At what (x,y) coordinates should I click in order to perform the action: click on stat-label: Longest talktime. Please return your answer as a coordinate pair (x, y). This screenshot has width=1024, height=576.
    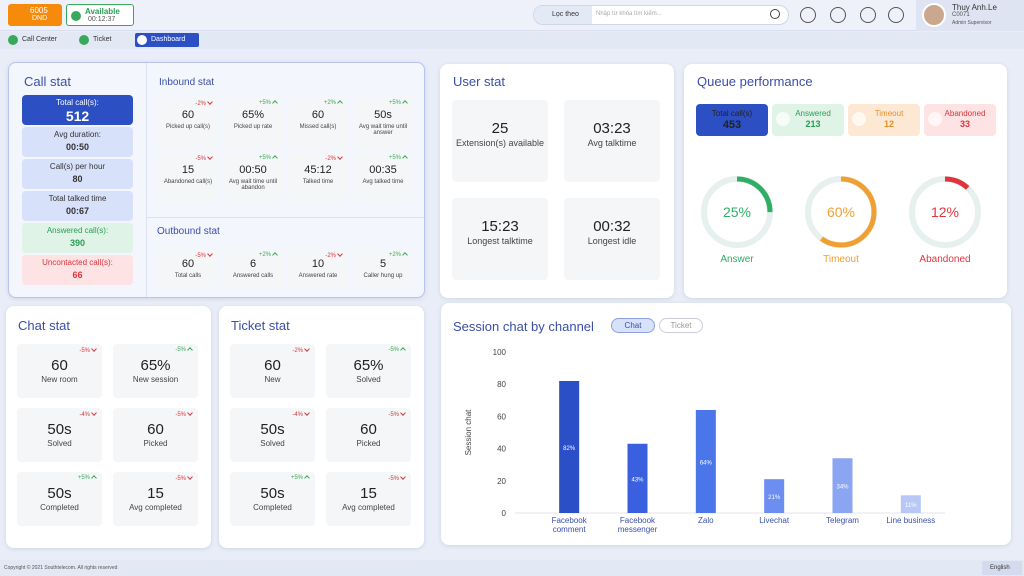
    Looking at the image, I should click on (500, 240).